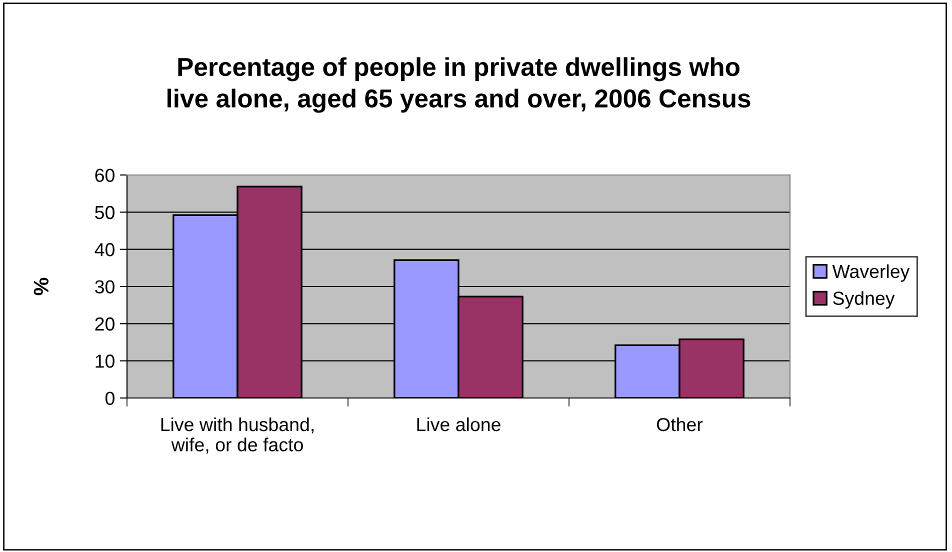  I want to click on y-tick-label: 10, so click(105, 361).